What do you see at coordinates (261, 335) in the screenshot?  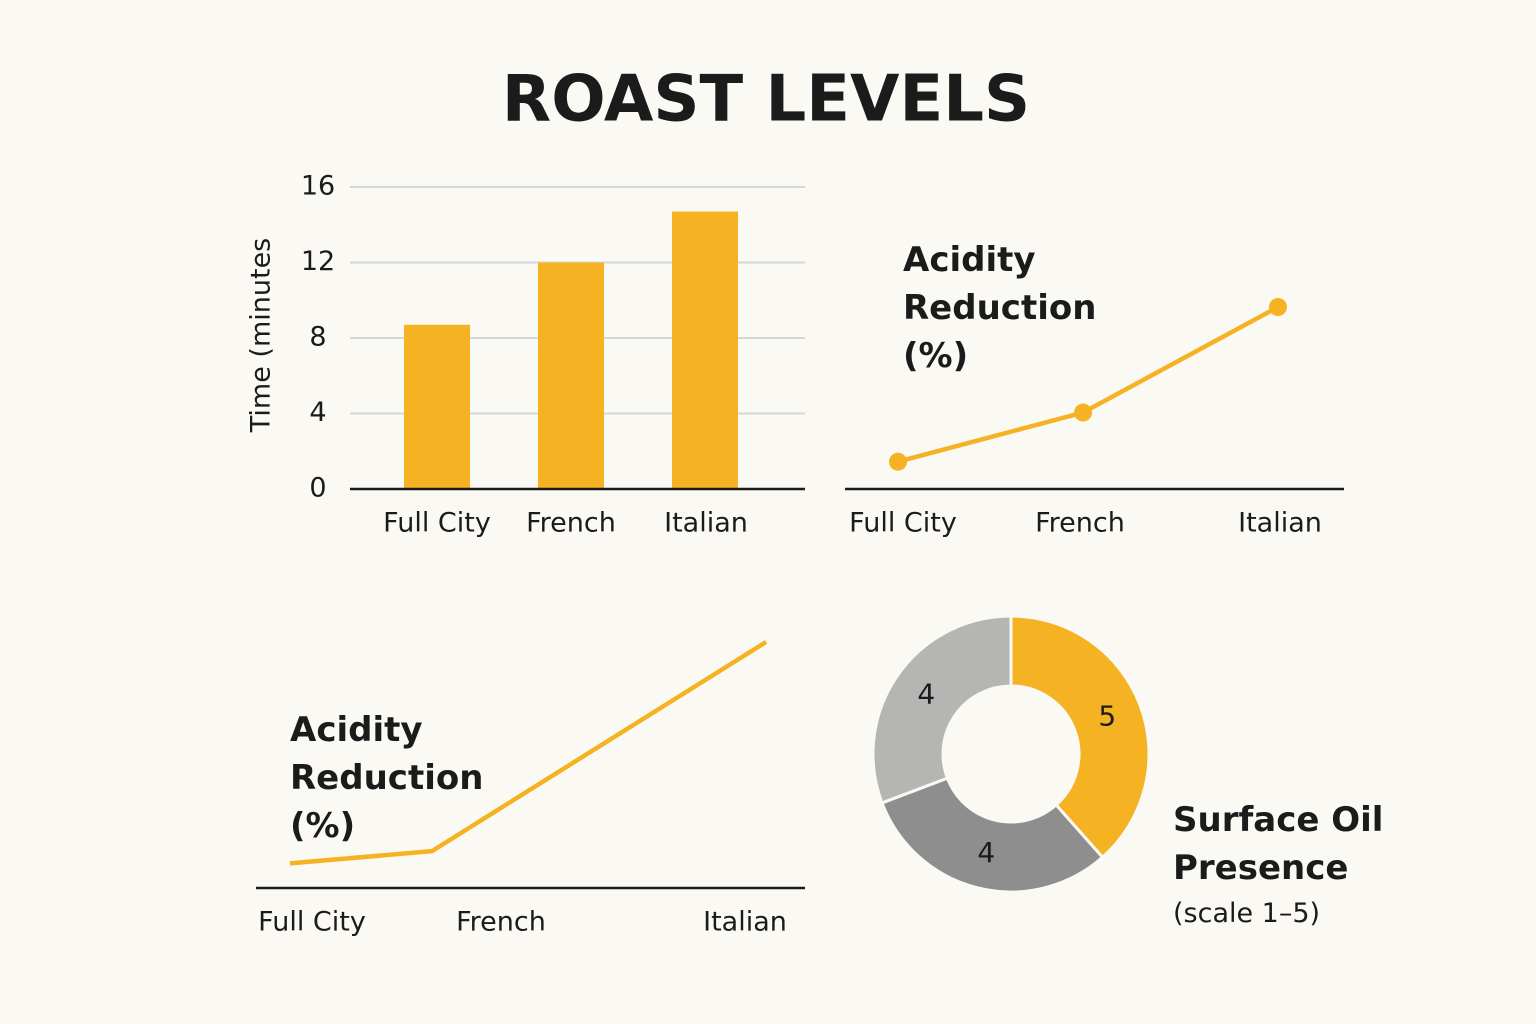 I see `y-axis-label: Time (minutes` at bounding box center [261, 335].